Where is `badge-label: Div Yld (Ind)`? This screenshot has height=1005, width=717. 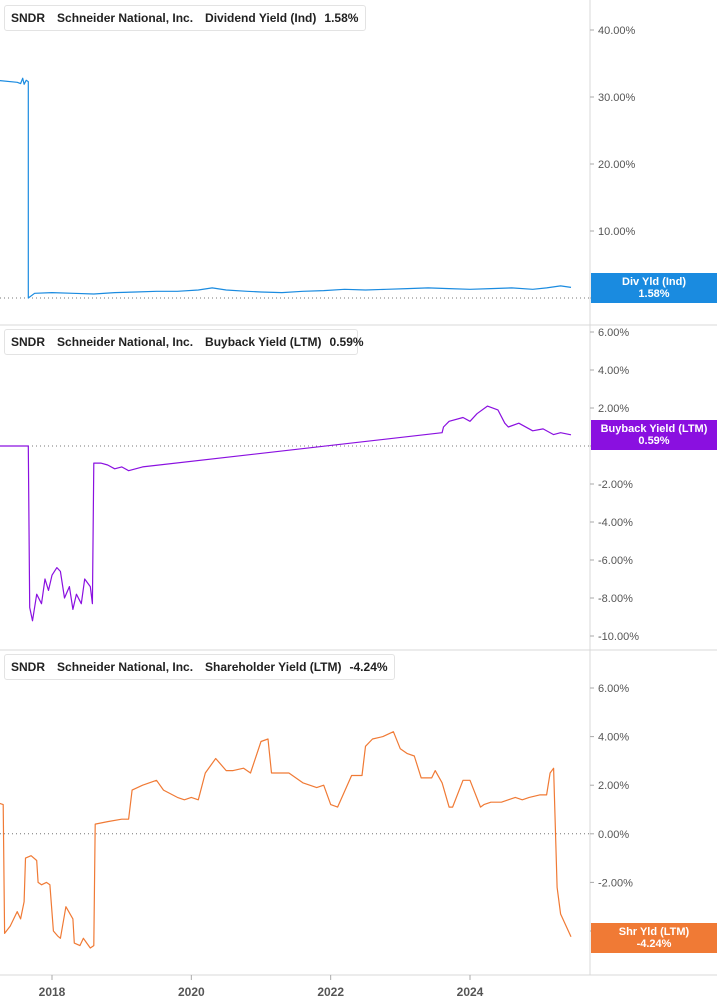
badge-label: Div Yld (Ind) is located at coordinates (654, 282).